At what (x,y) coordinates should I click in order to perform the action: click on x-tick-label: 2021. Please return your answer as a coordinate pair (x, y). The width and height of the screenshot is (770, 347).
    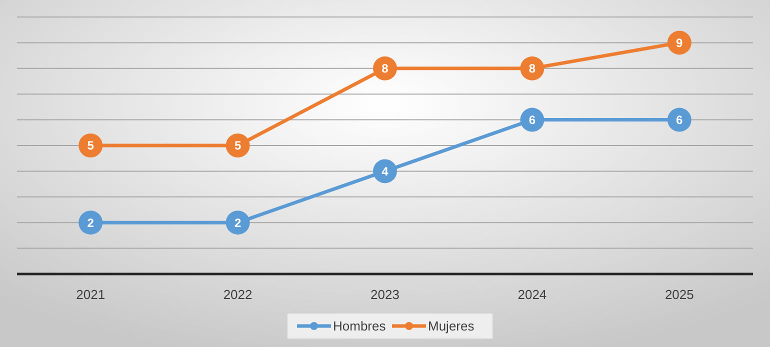
    Looking at the image, I should click on (91, 294).